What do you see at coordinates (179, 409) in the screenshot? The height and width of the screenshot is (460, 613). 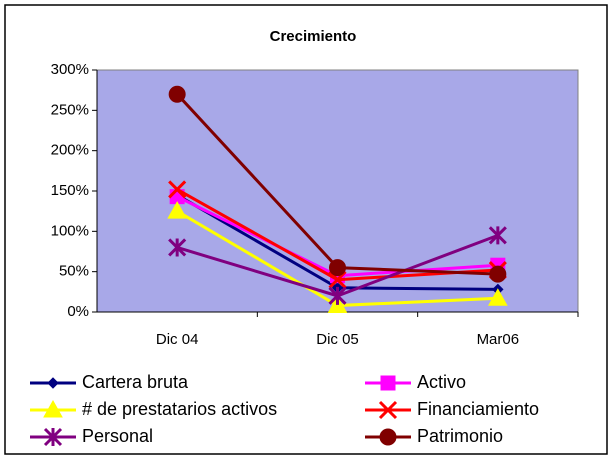 I see `legend-label: # de prestatarios activos` at bounding box center [179, 409].